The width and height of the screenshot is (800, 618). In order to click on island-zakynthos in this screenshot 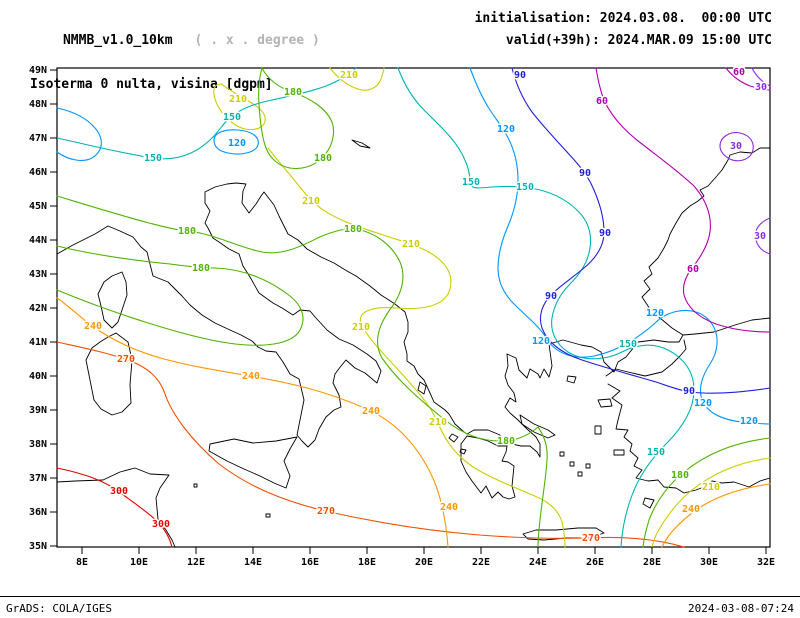, I will do `click(463, 451)`.